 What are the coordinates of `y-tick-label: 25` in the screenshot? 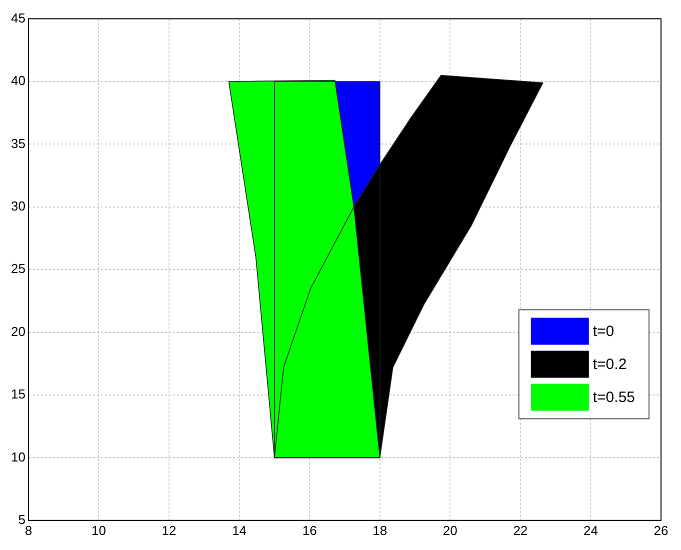 It's located at (18, 268).